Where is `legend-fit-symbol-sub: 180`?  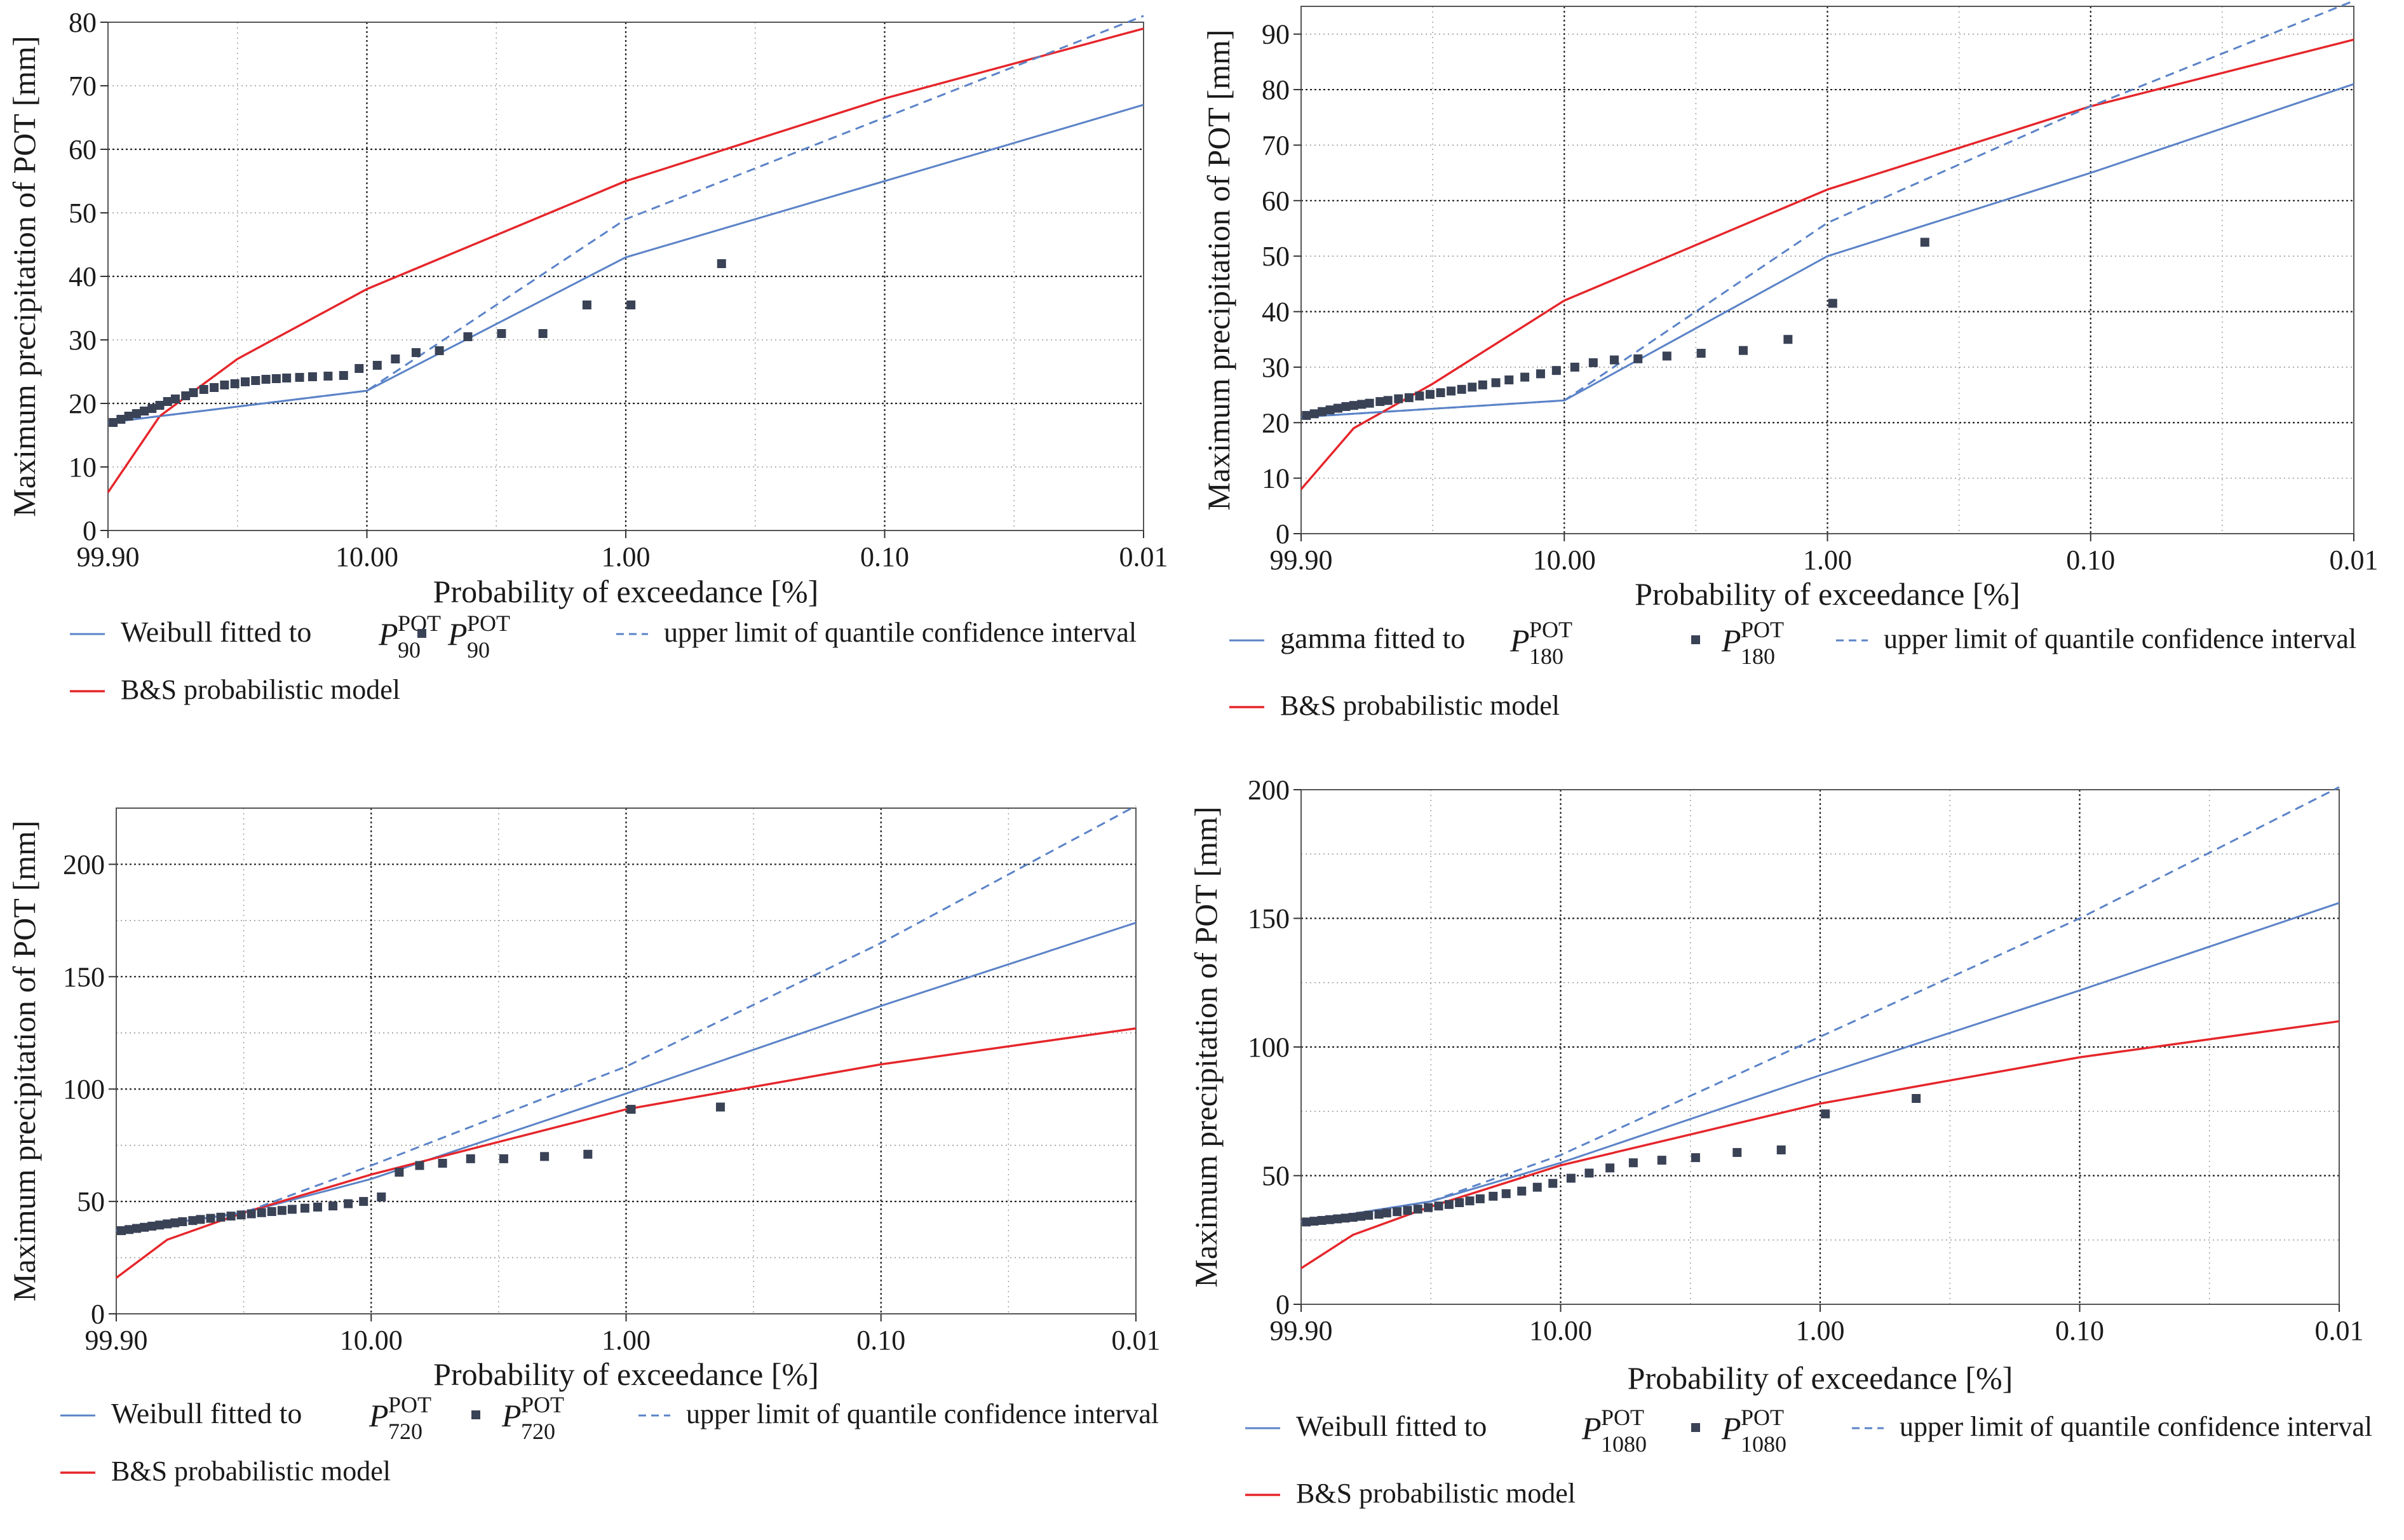
legend-fit-symbol-sub: 180 is located at coordinates (1546, 656).